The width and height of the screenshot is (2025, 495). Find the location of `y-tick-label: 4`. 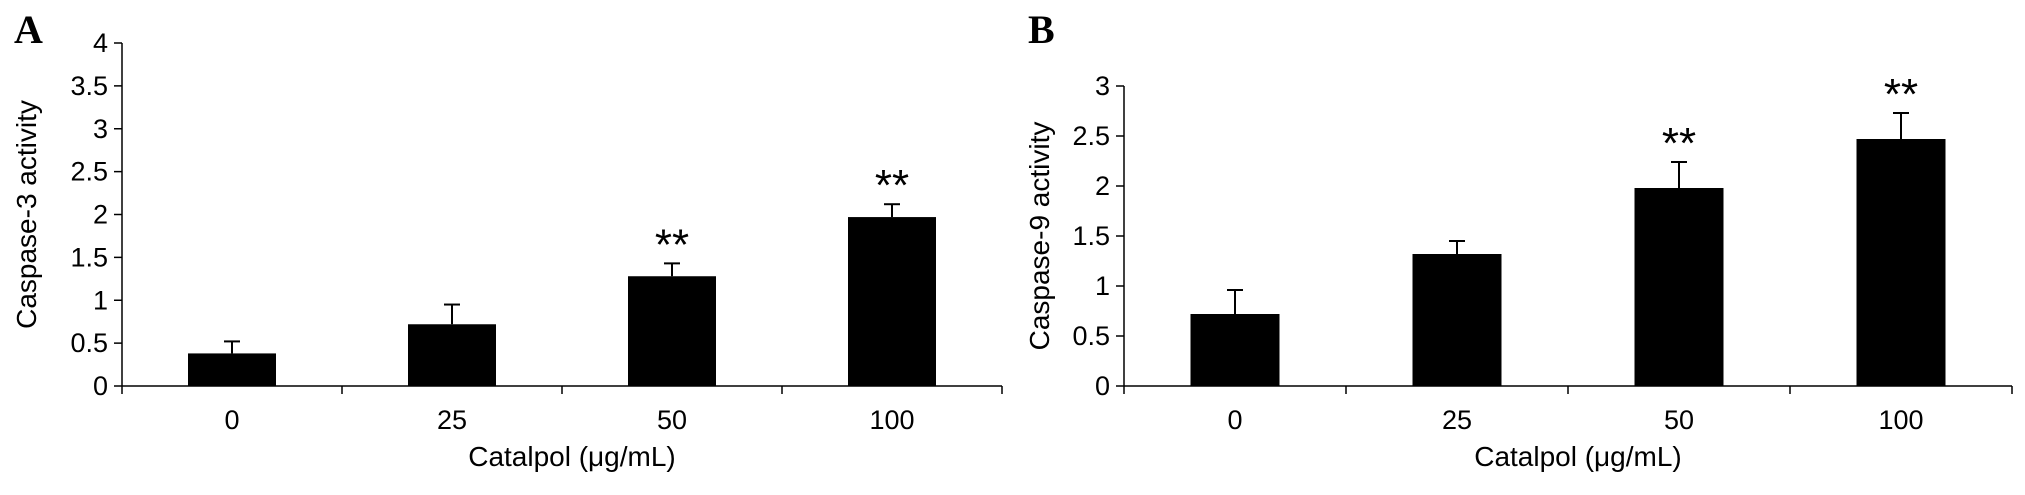

y-tick-label: 4 is located at coordinates (100, 43).